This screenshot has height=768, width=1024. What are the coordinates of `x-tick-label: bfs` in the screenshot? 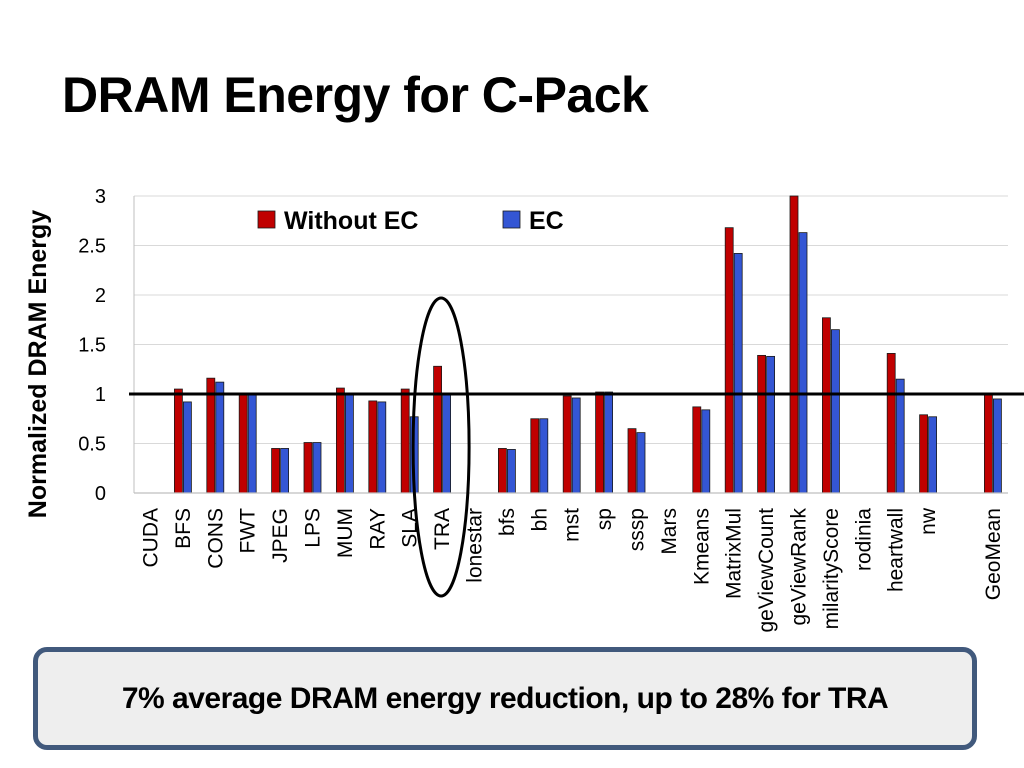 It's located at (507, 522).